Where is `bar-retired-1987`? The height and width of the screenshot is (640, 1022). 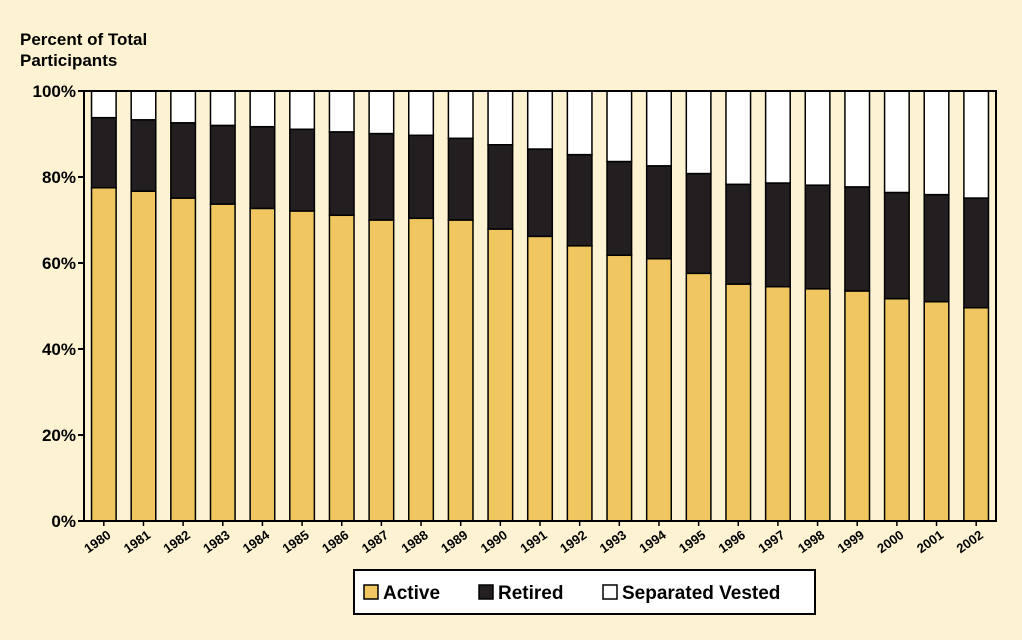 bar-retired-1987 is located at coordinates (381, 176).